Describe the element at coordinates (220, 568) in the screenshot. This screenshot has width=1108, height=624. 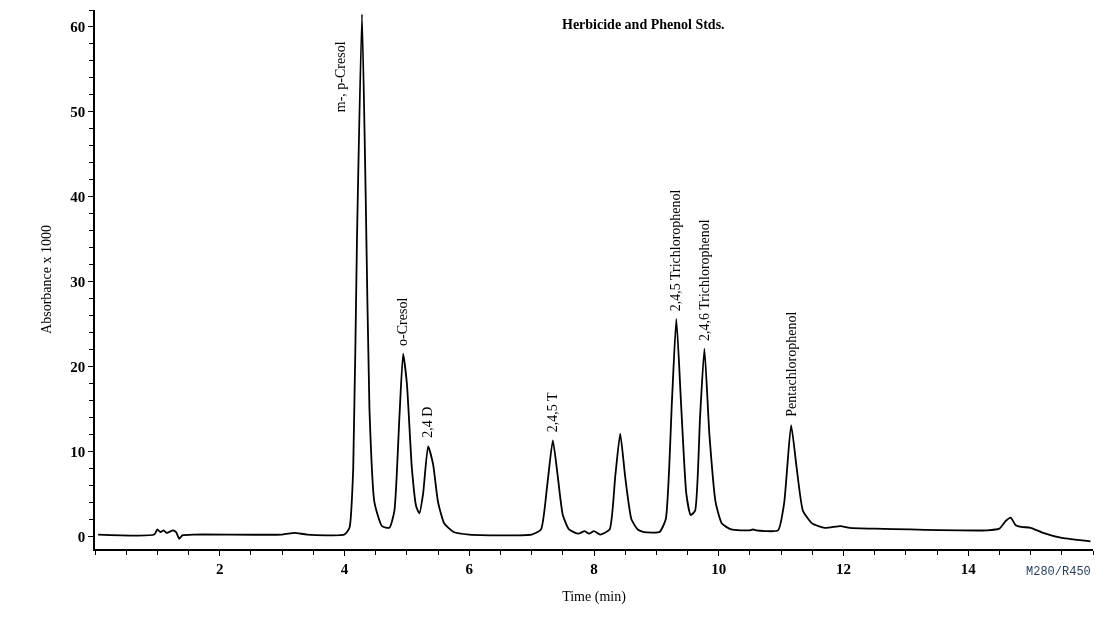
I see `x-tick-label: 2` at that location.